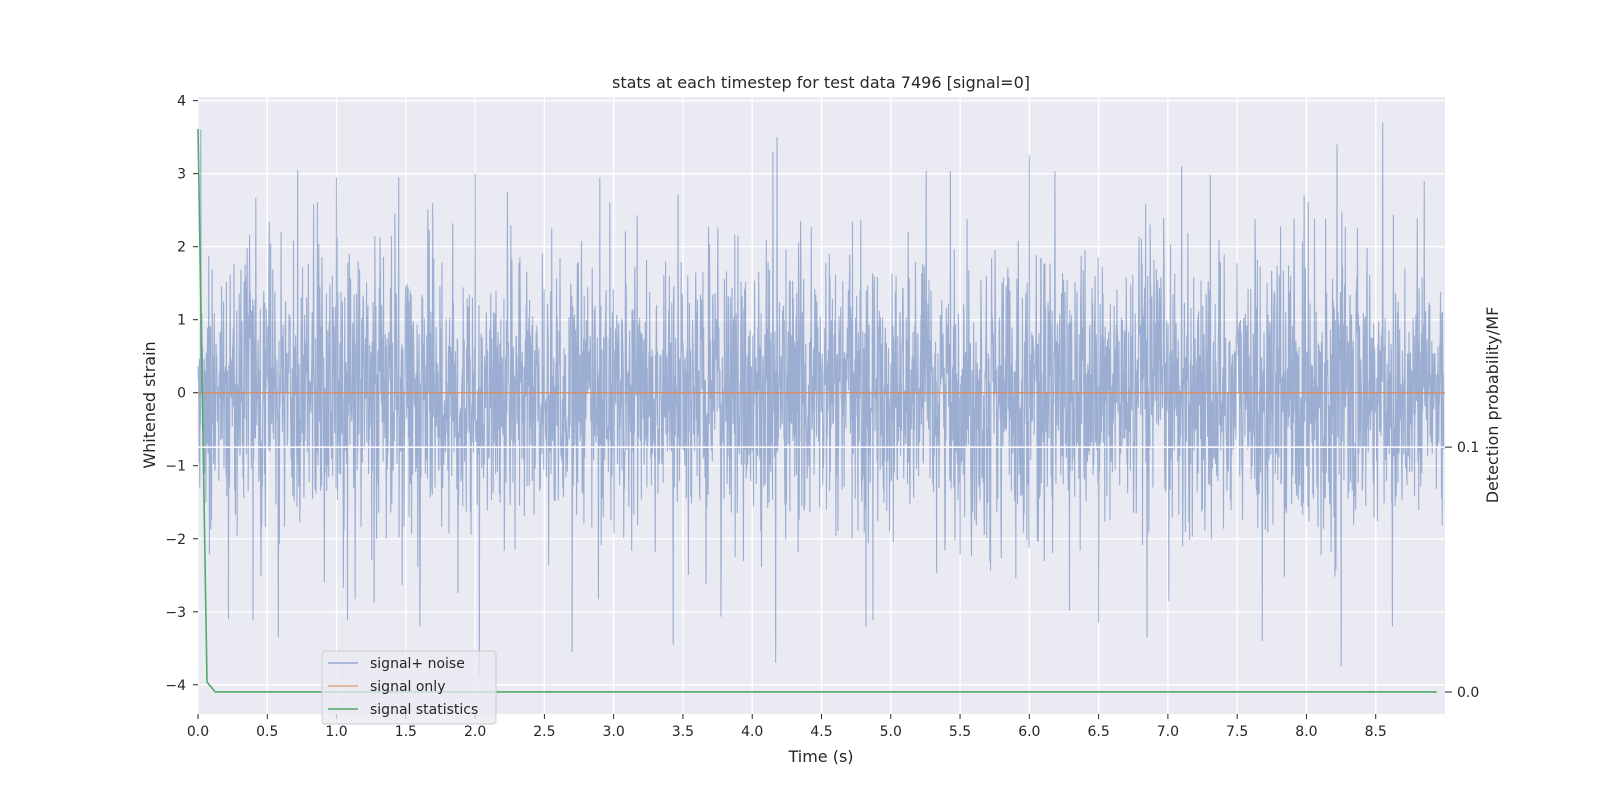 The width and height of the screenshot is (1600, 800). I want to click on x-tick-label: 6.5, so click(1098, 732).